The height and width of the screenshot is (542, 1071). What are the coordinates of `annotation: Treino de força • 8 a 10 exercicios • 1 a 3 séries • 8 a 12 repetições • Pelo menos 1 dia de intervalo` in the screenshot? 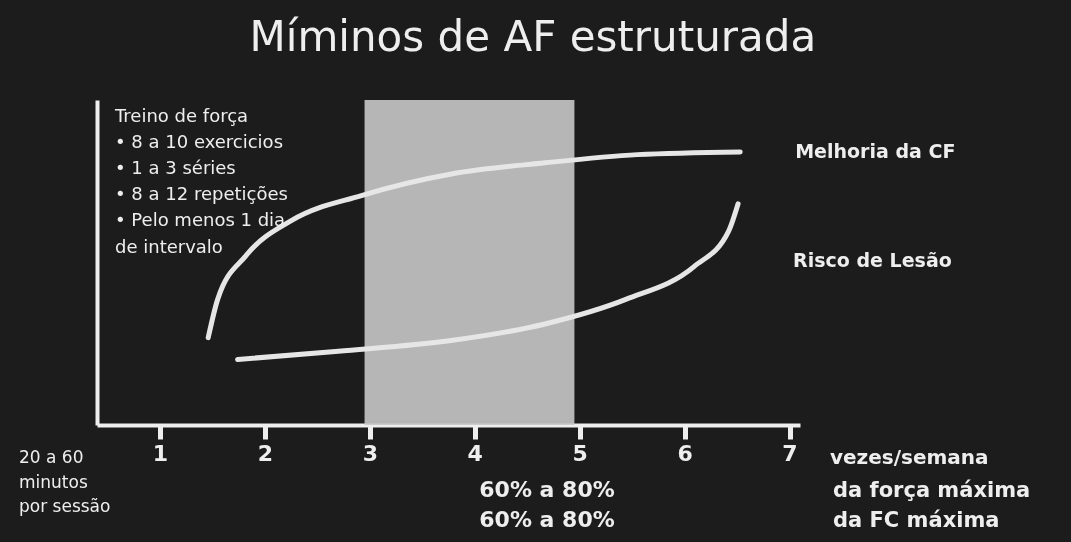 It's located at (201, 181).